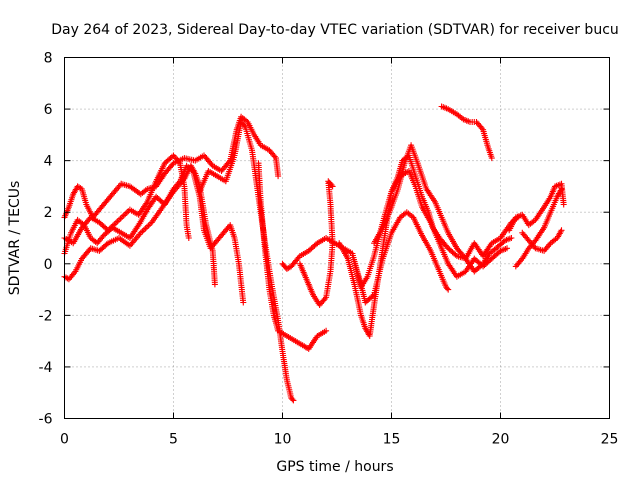 This screenshot has width=640, height=480. I want to click on x-tick-label: 15, so click(392, 440).